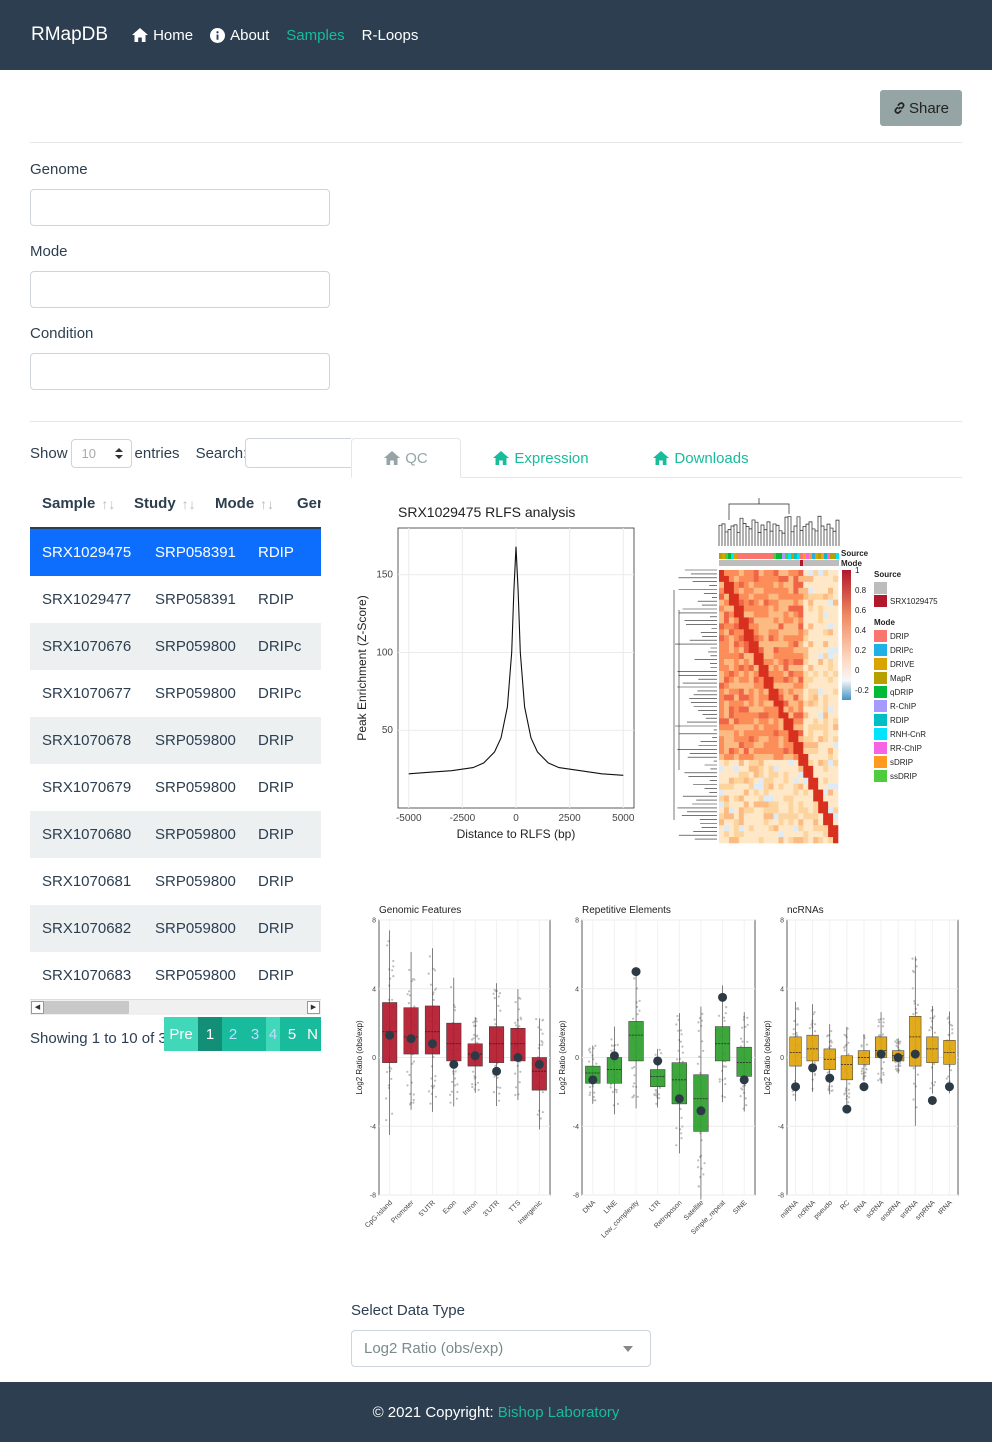  What do you see at coordinates (70, 34) in the screenshot?
I see `brand: RMapDB` at bounding box center [70, 34].